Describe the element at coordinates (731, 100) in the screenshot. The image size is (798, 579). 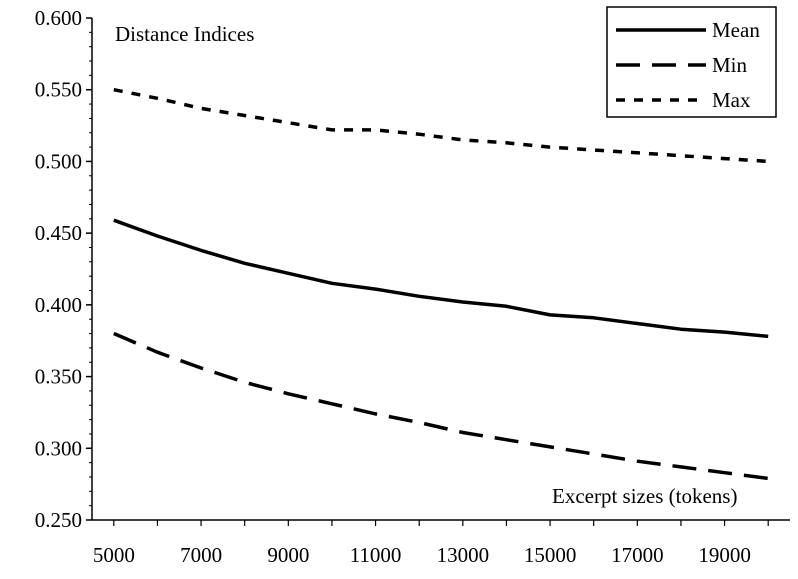
I see `legend-label-max: Max` at that location.